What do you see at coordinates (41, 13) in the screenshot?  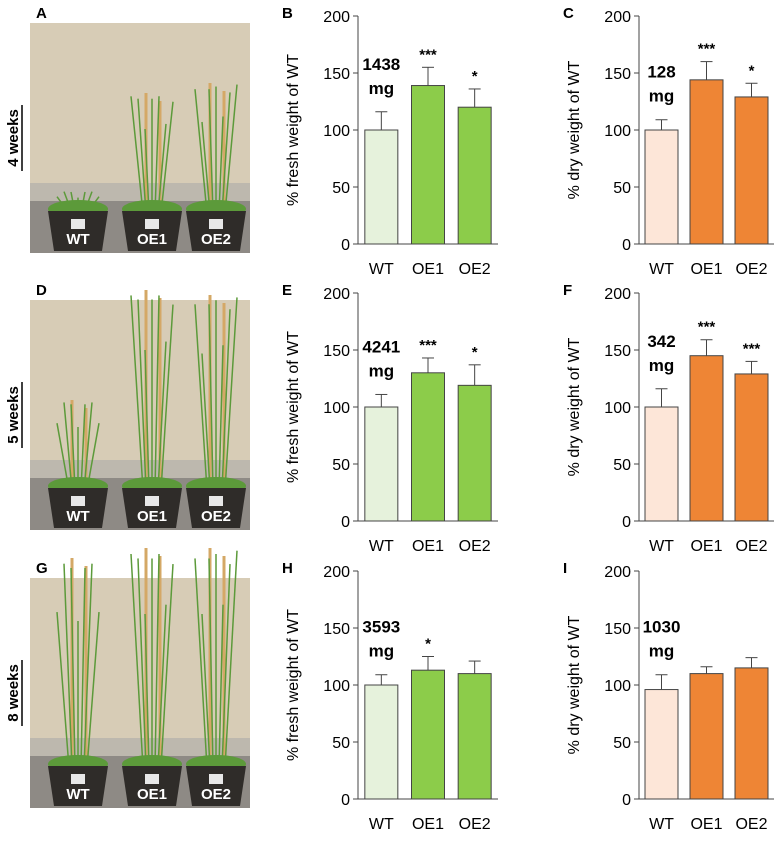 I see `panel-letter: A` at bounding box center [41, 13].